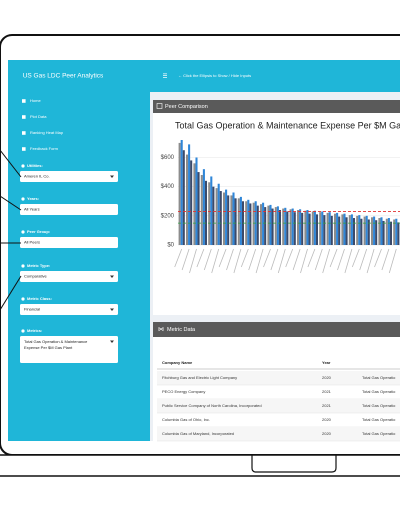  I want to click on table-cell: PECO Energy Company, so click(183, 391).